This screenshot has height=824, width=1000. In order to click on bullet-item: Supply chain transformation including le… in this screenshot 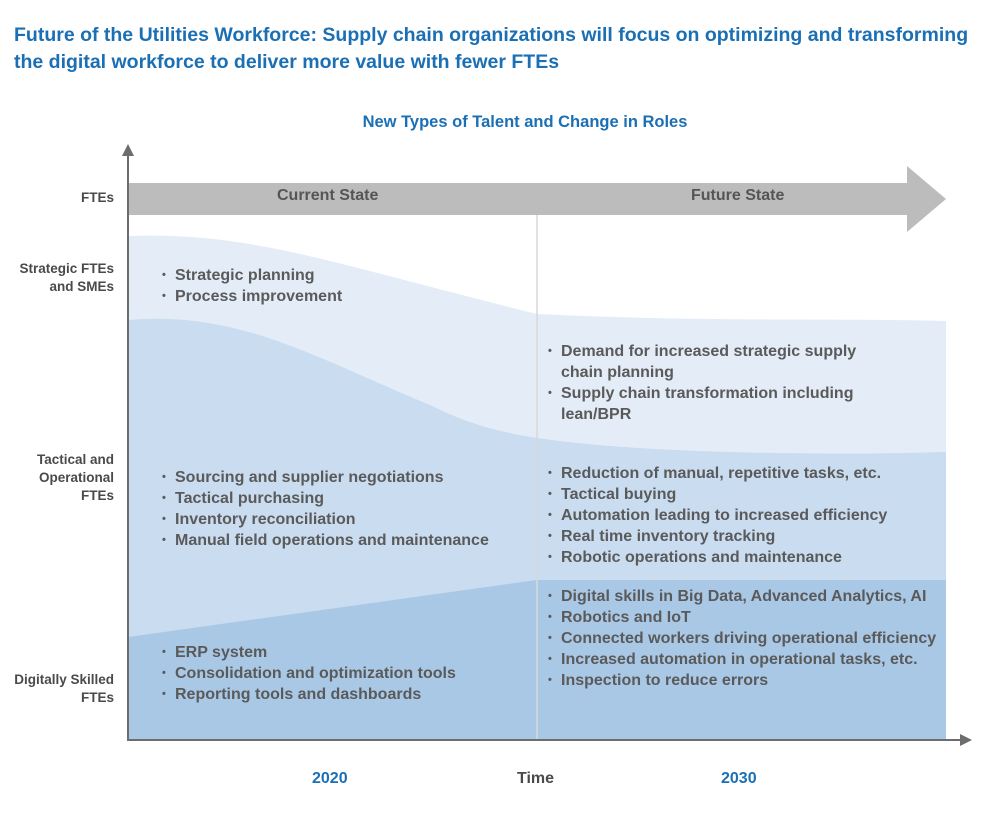, I will do `click(720, 404)`.